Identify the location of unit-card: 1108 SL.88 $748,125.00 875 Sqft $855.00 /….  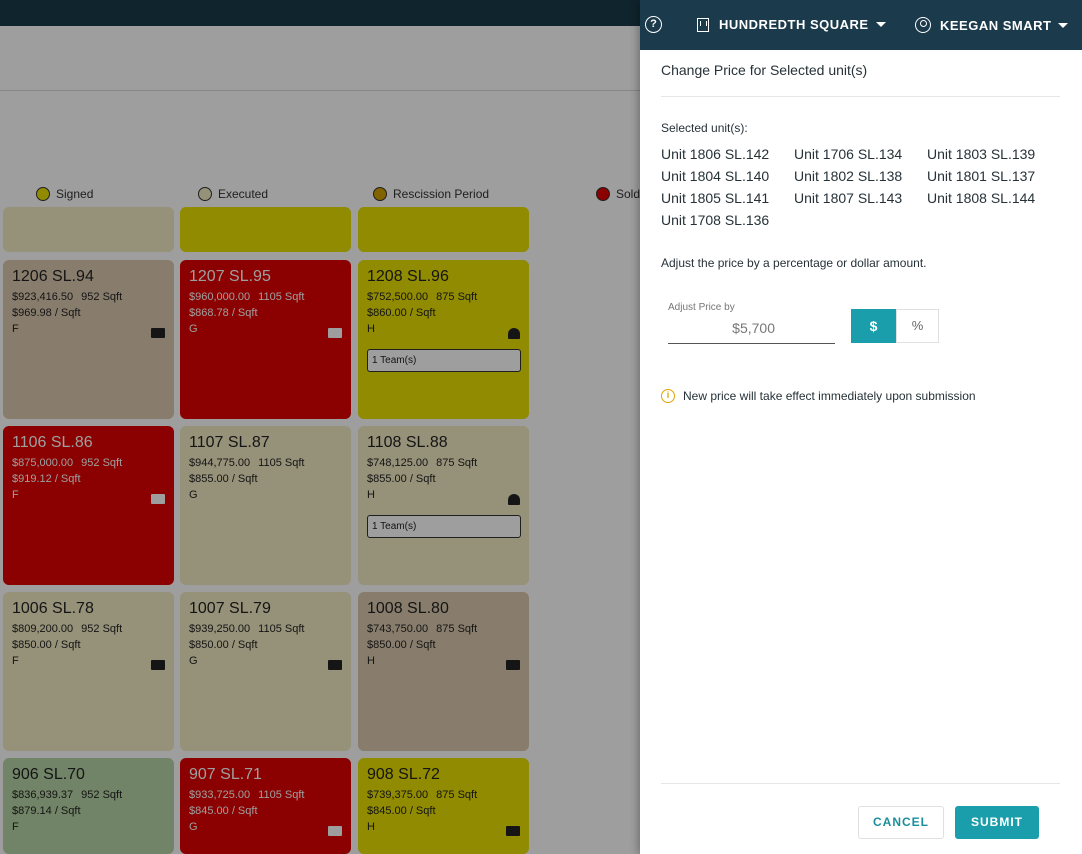
(443, 505).